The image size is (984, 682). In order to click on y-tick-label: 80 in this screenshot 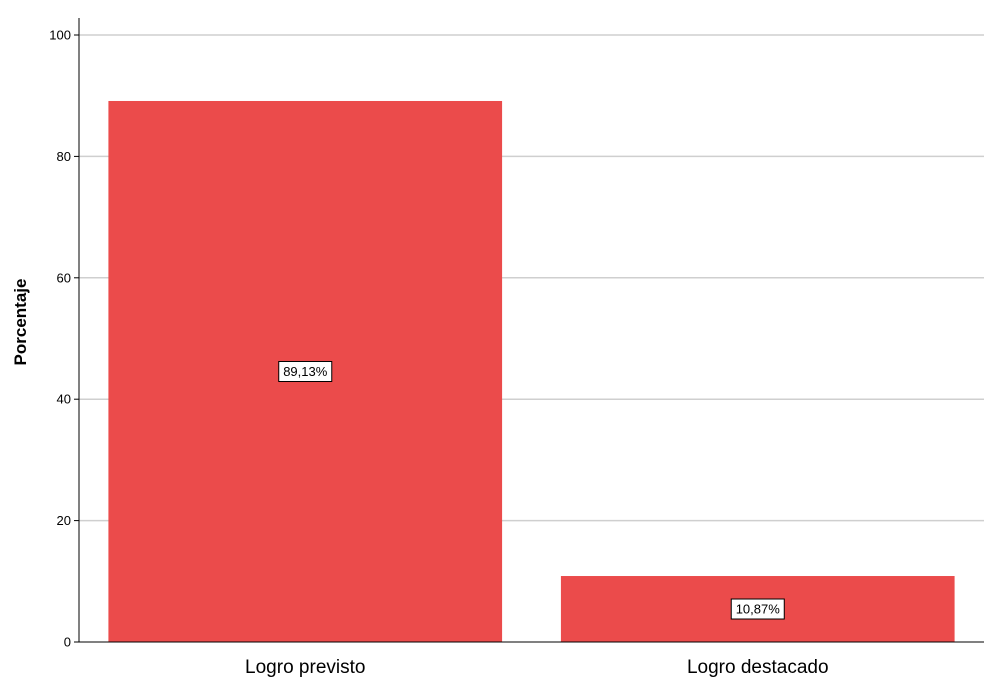, I will do `click(64, 156)`.